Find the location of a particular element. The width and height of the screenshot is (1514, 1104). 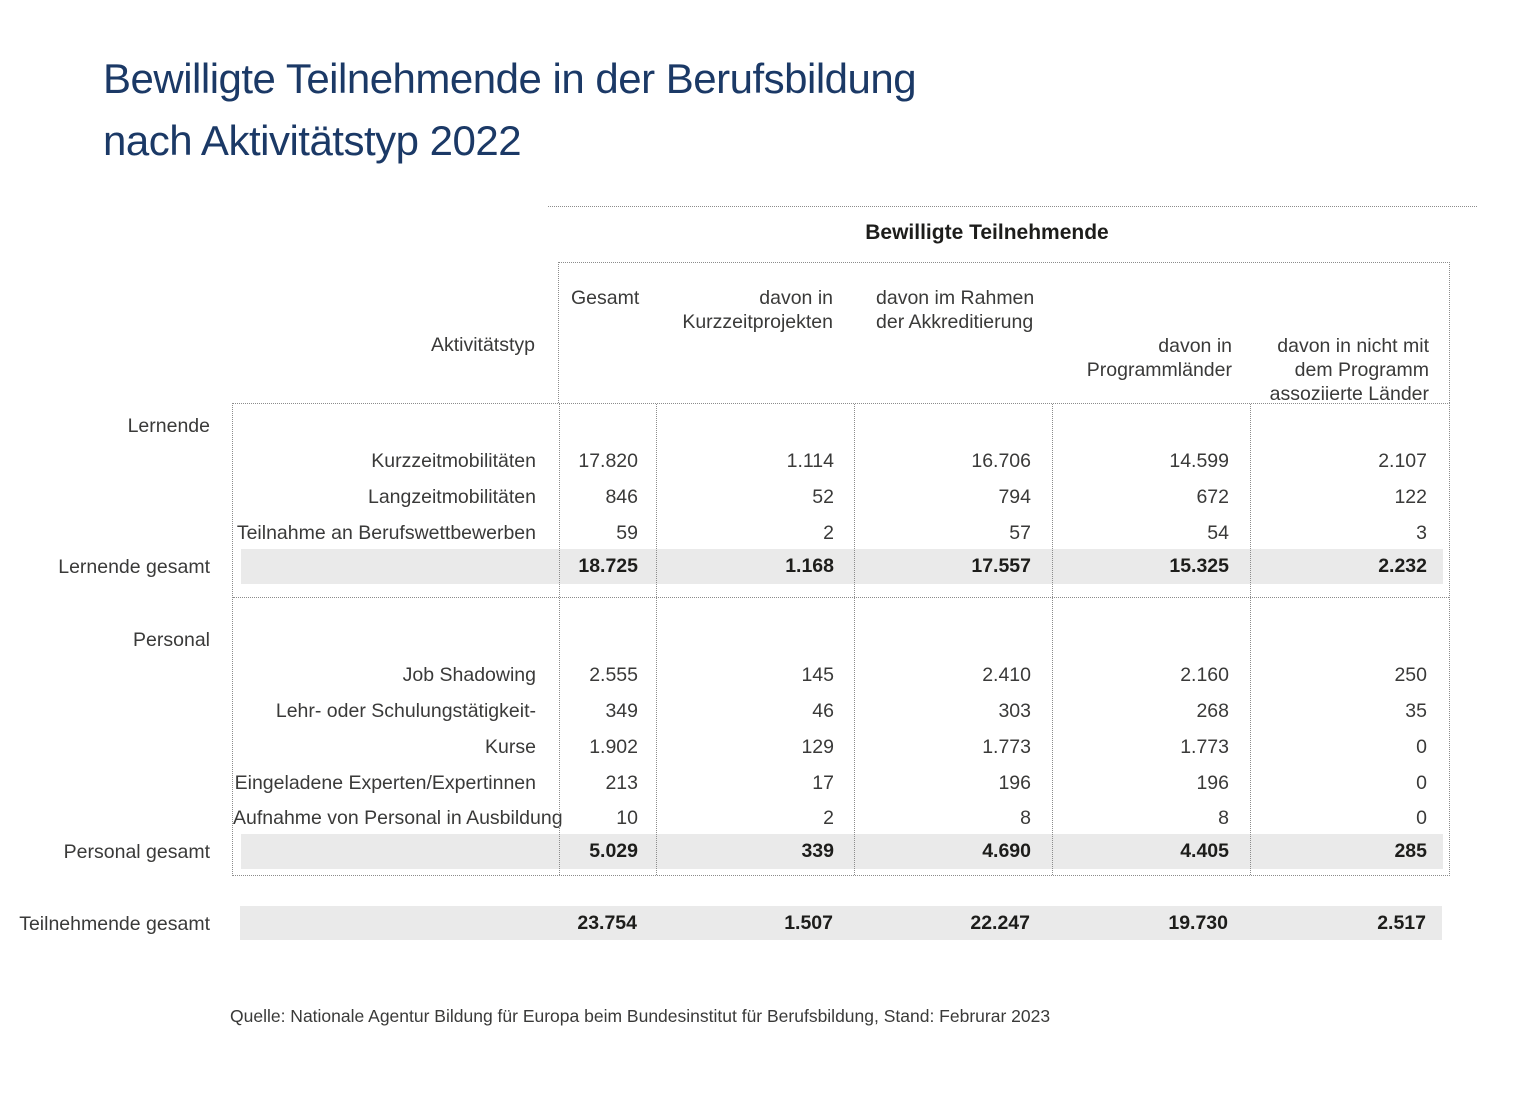

cell-value: 57 is located at coordinates (1020, 533).